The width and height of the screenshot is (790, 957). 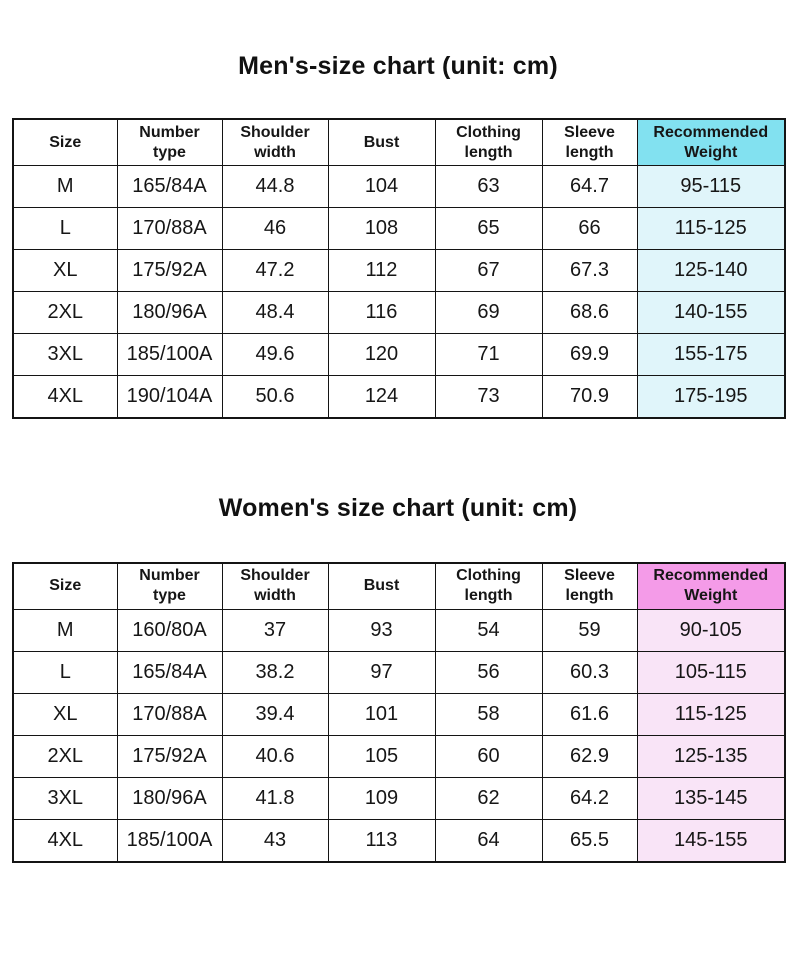 I want to click on value-cell: 125-140, so click(x=711, y=271).